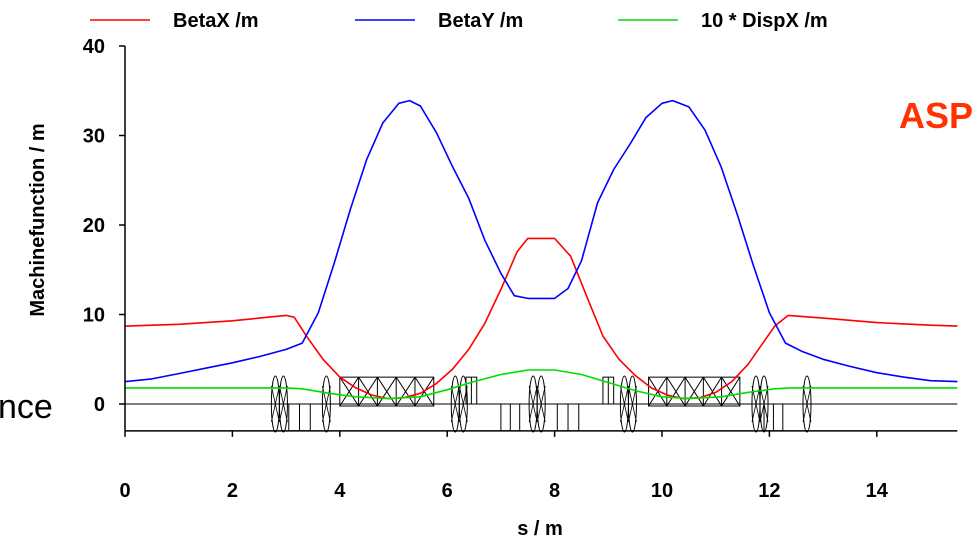  What do you see at coordinates (94, 47) in the screenshot?
I see `y-tick-label: 40` at bounding box center [94, 47].